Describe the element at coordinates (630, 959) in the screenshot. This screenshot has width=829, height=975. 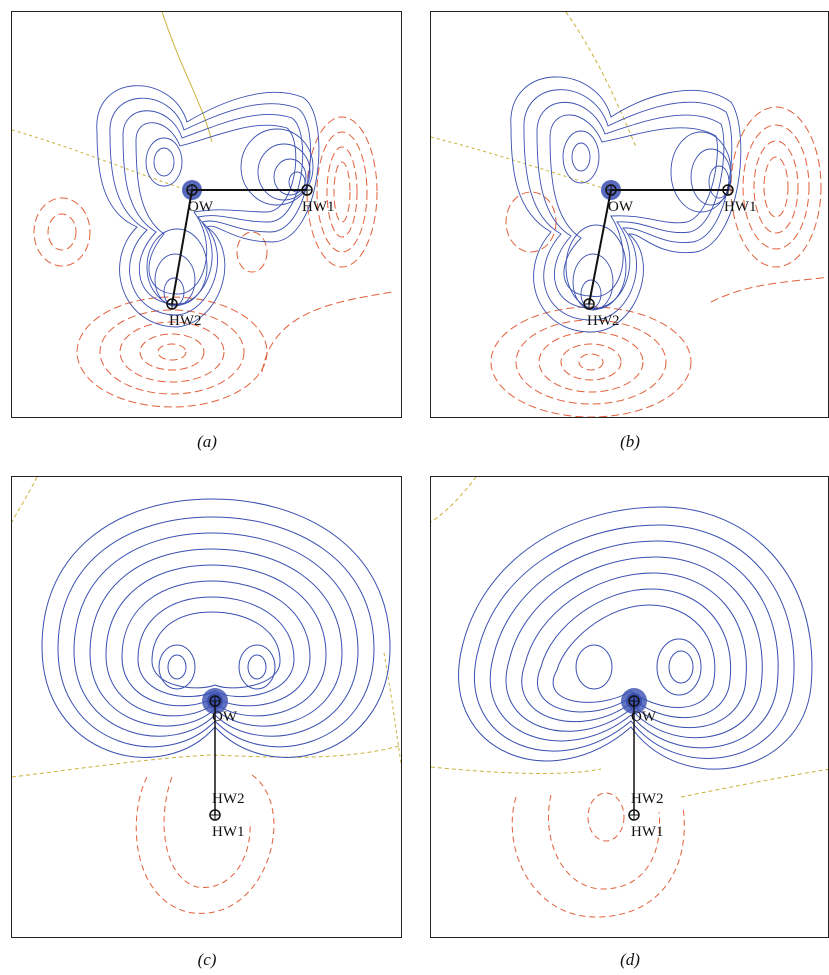
I see `caption-d: (d)` at that location.